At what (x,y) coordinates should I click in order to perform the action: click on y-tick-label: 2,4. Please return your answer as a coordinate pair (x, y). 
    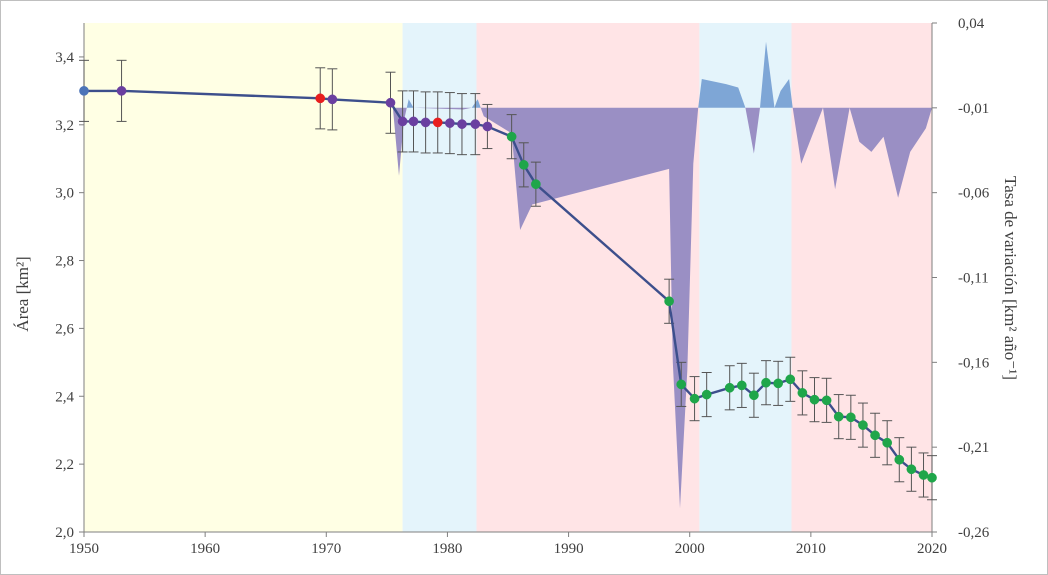
    Looking at the image, I should click on (64, 397).